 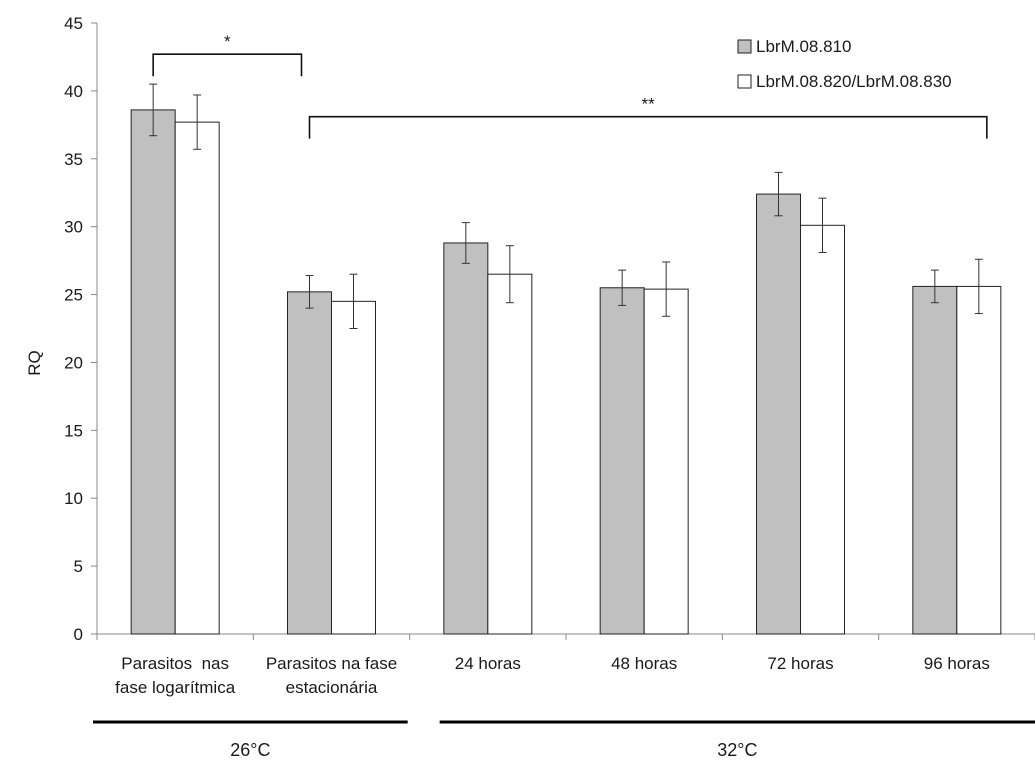 I want to click on y-tick-label: 30, so click(x=73, y=227).